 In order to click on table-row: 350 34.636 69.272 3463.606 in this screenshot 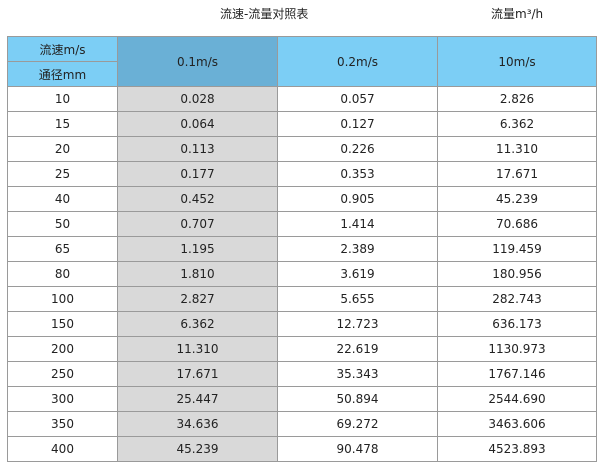, I will do `click(302, 424)`.